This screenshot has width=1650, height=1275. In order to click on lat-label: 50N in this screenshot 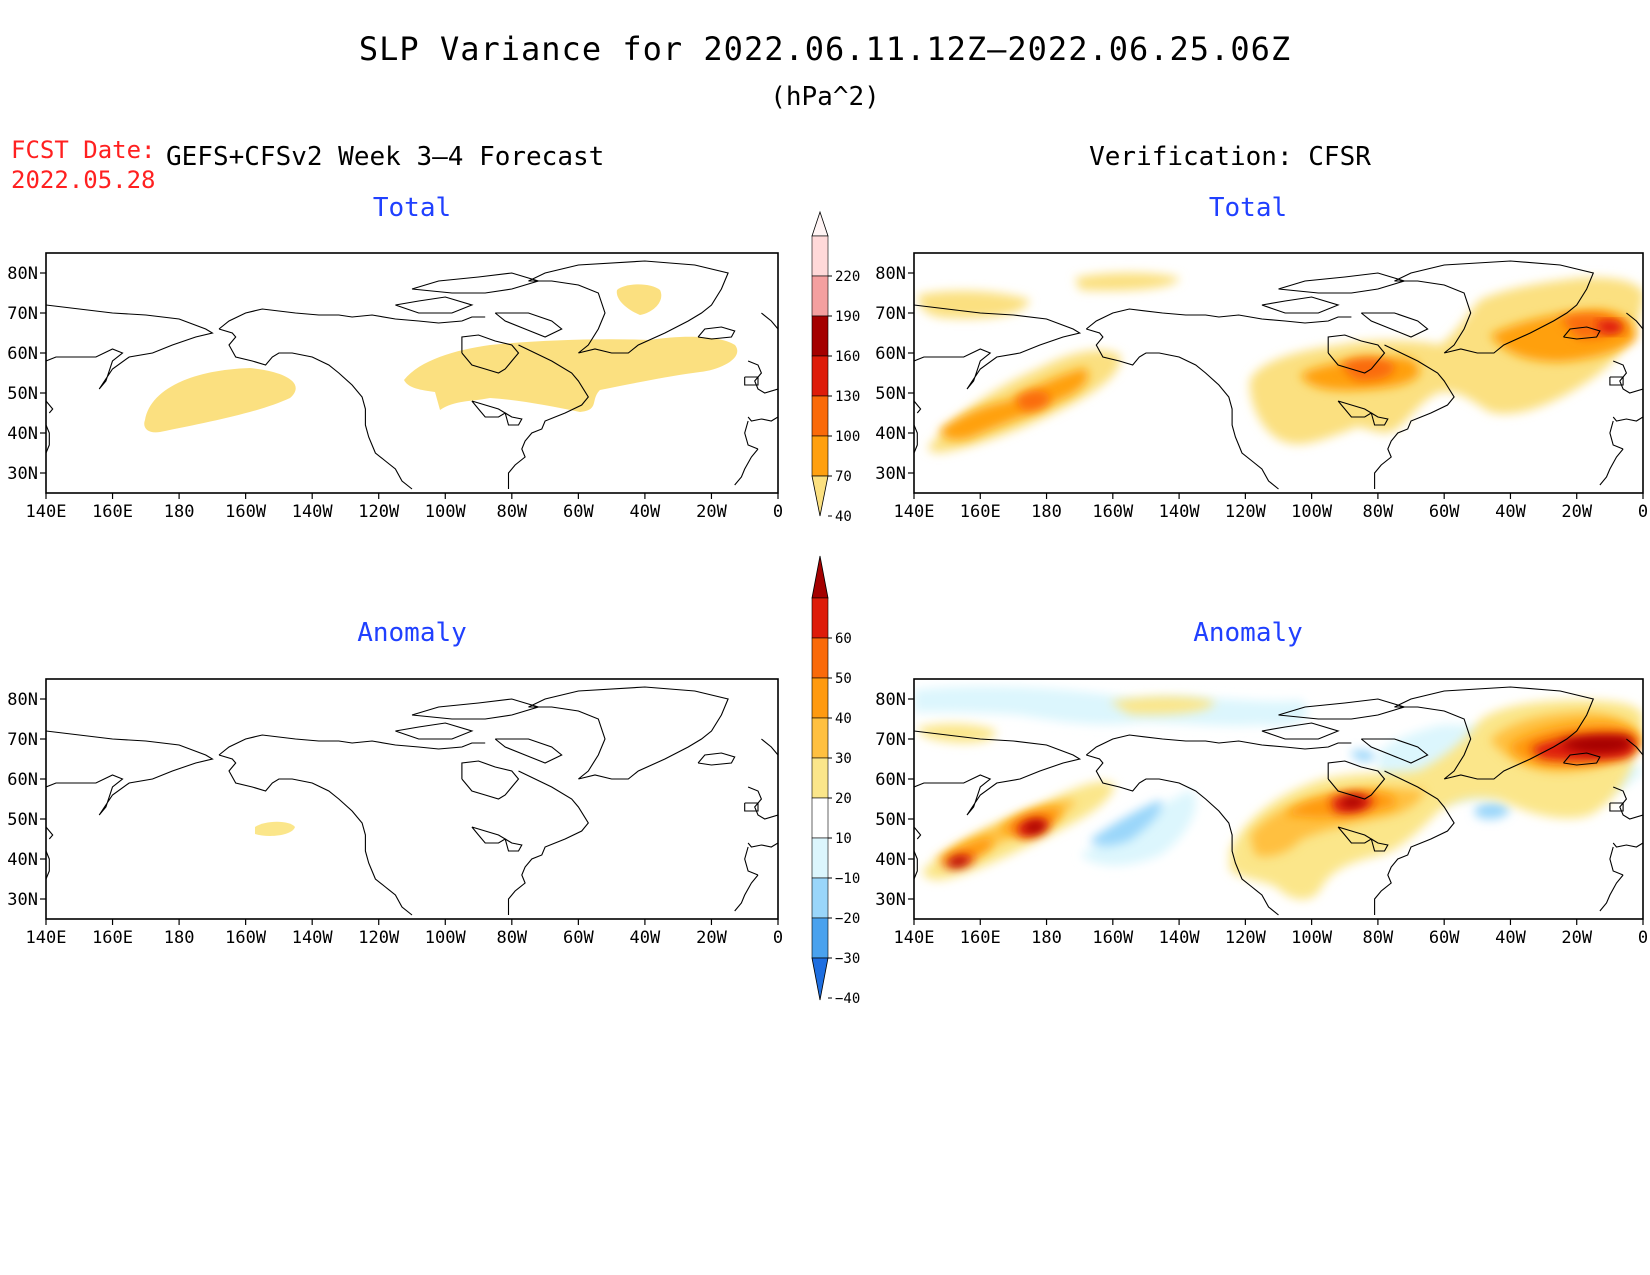, I will do `click(890, 394)`.